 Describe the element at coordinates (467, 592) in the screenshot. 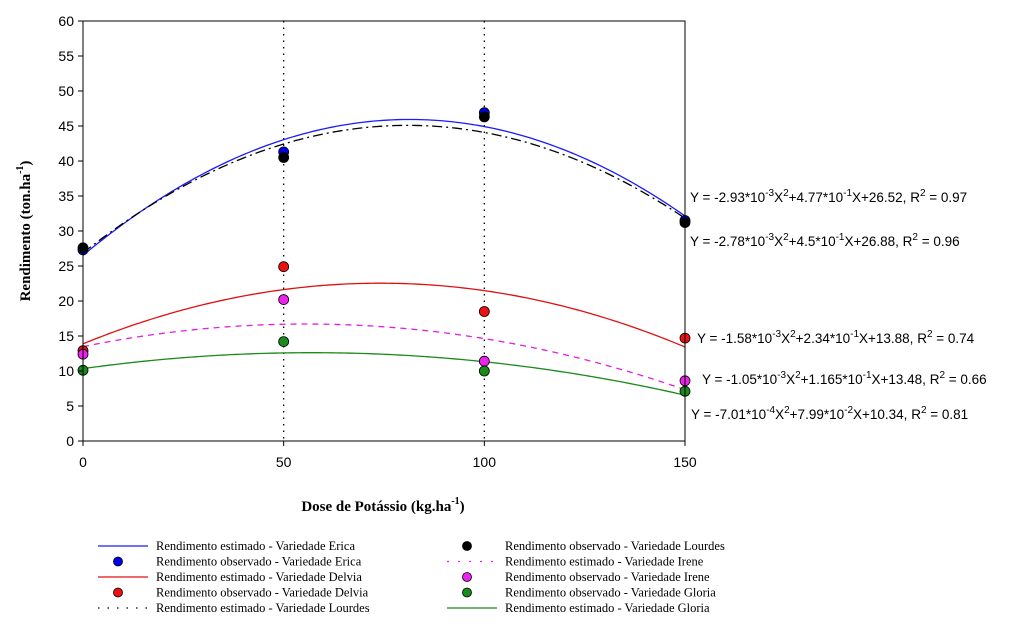

I see `legend-swatch-gloria` at that location.